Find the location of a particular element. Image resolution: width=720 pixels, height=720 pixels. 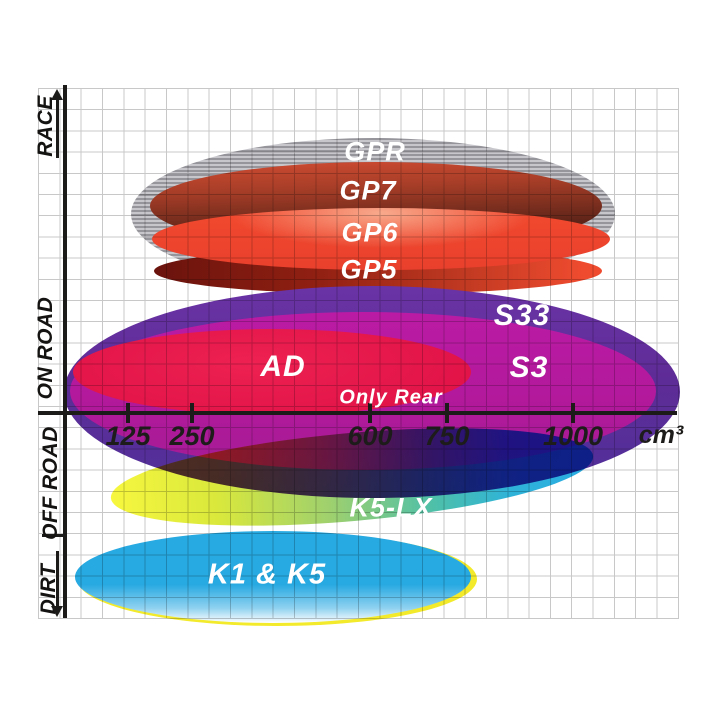

region-label-gp5: GP5 is located at coordinates (369, 269).